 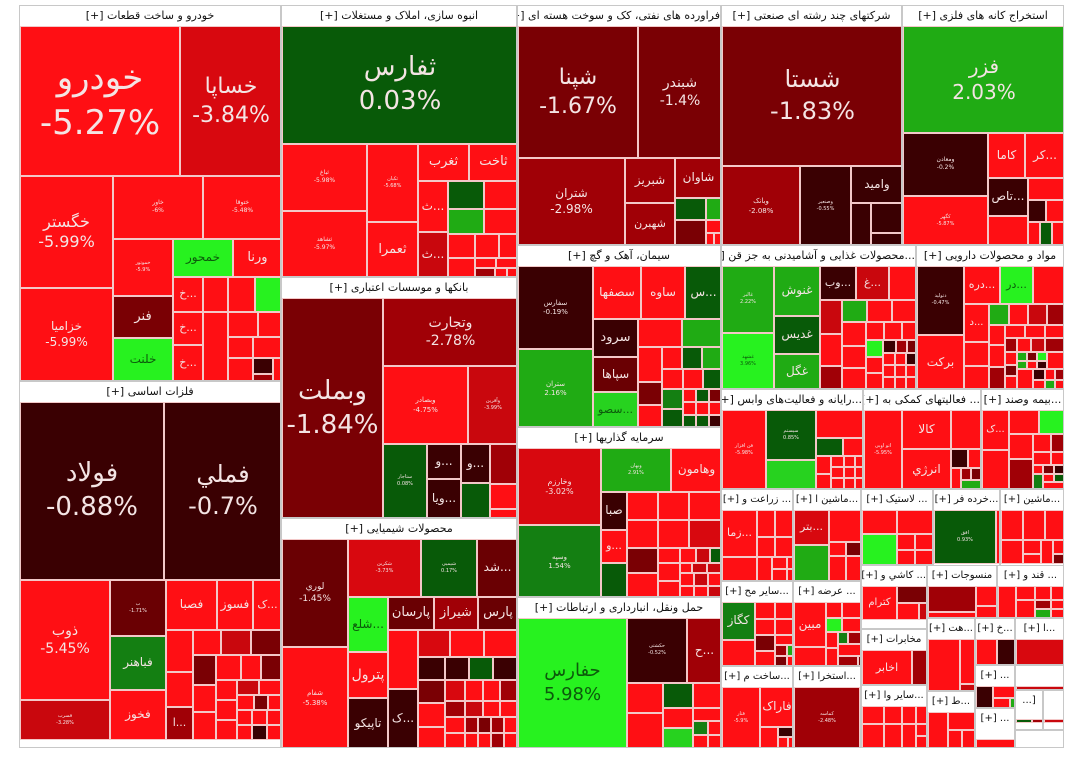 What do you see at coordinates (203, 258) in the screenshot?
I see `stock-tile: خمحور` at bounding box center [203, 258].